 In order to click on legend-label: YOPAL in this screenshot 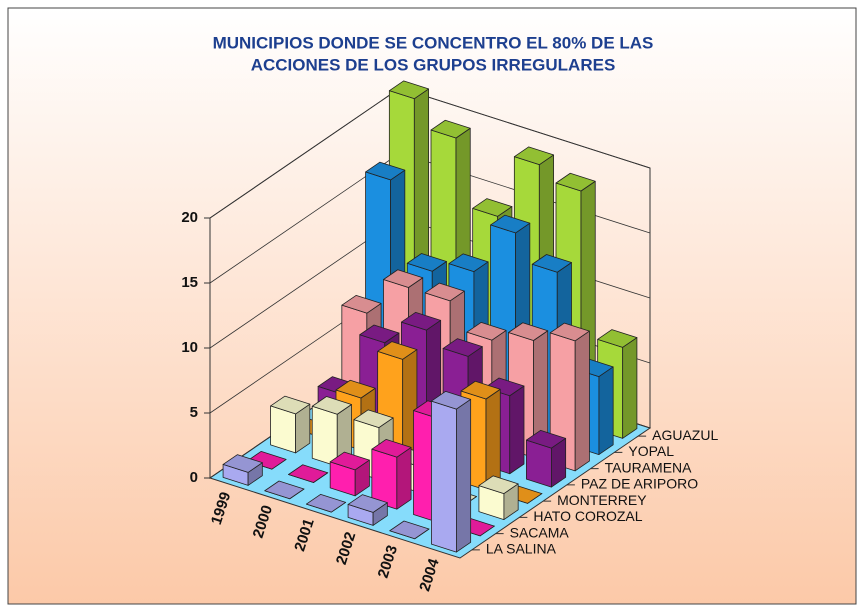, I will do `click(651, 451)`.